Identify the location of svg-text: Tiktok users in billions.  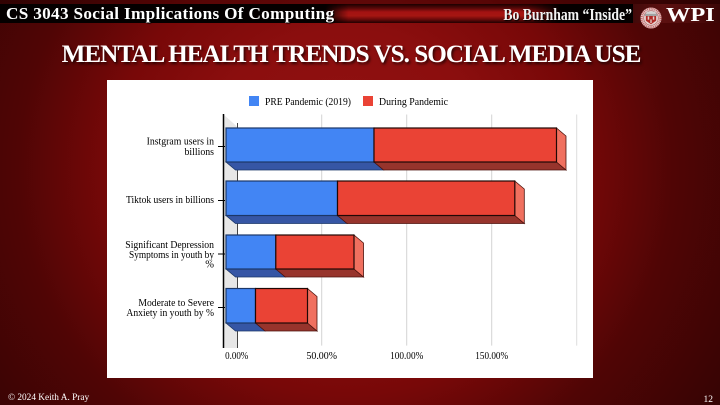
(170, 200).